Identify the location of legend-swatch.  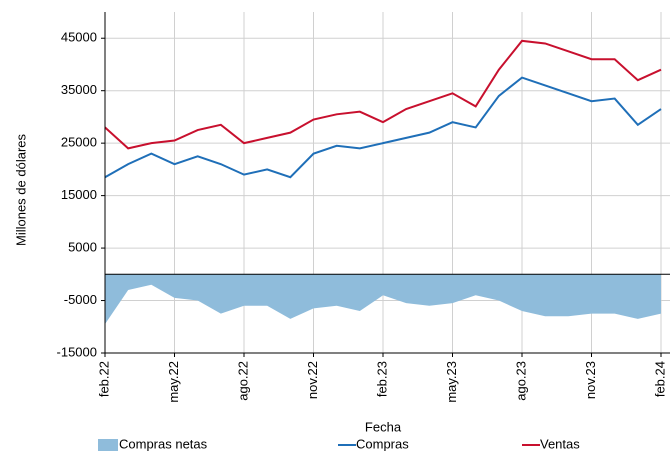
(108, 445).